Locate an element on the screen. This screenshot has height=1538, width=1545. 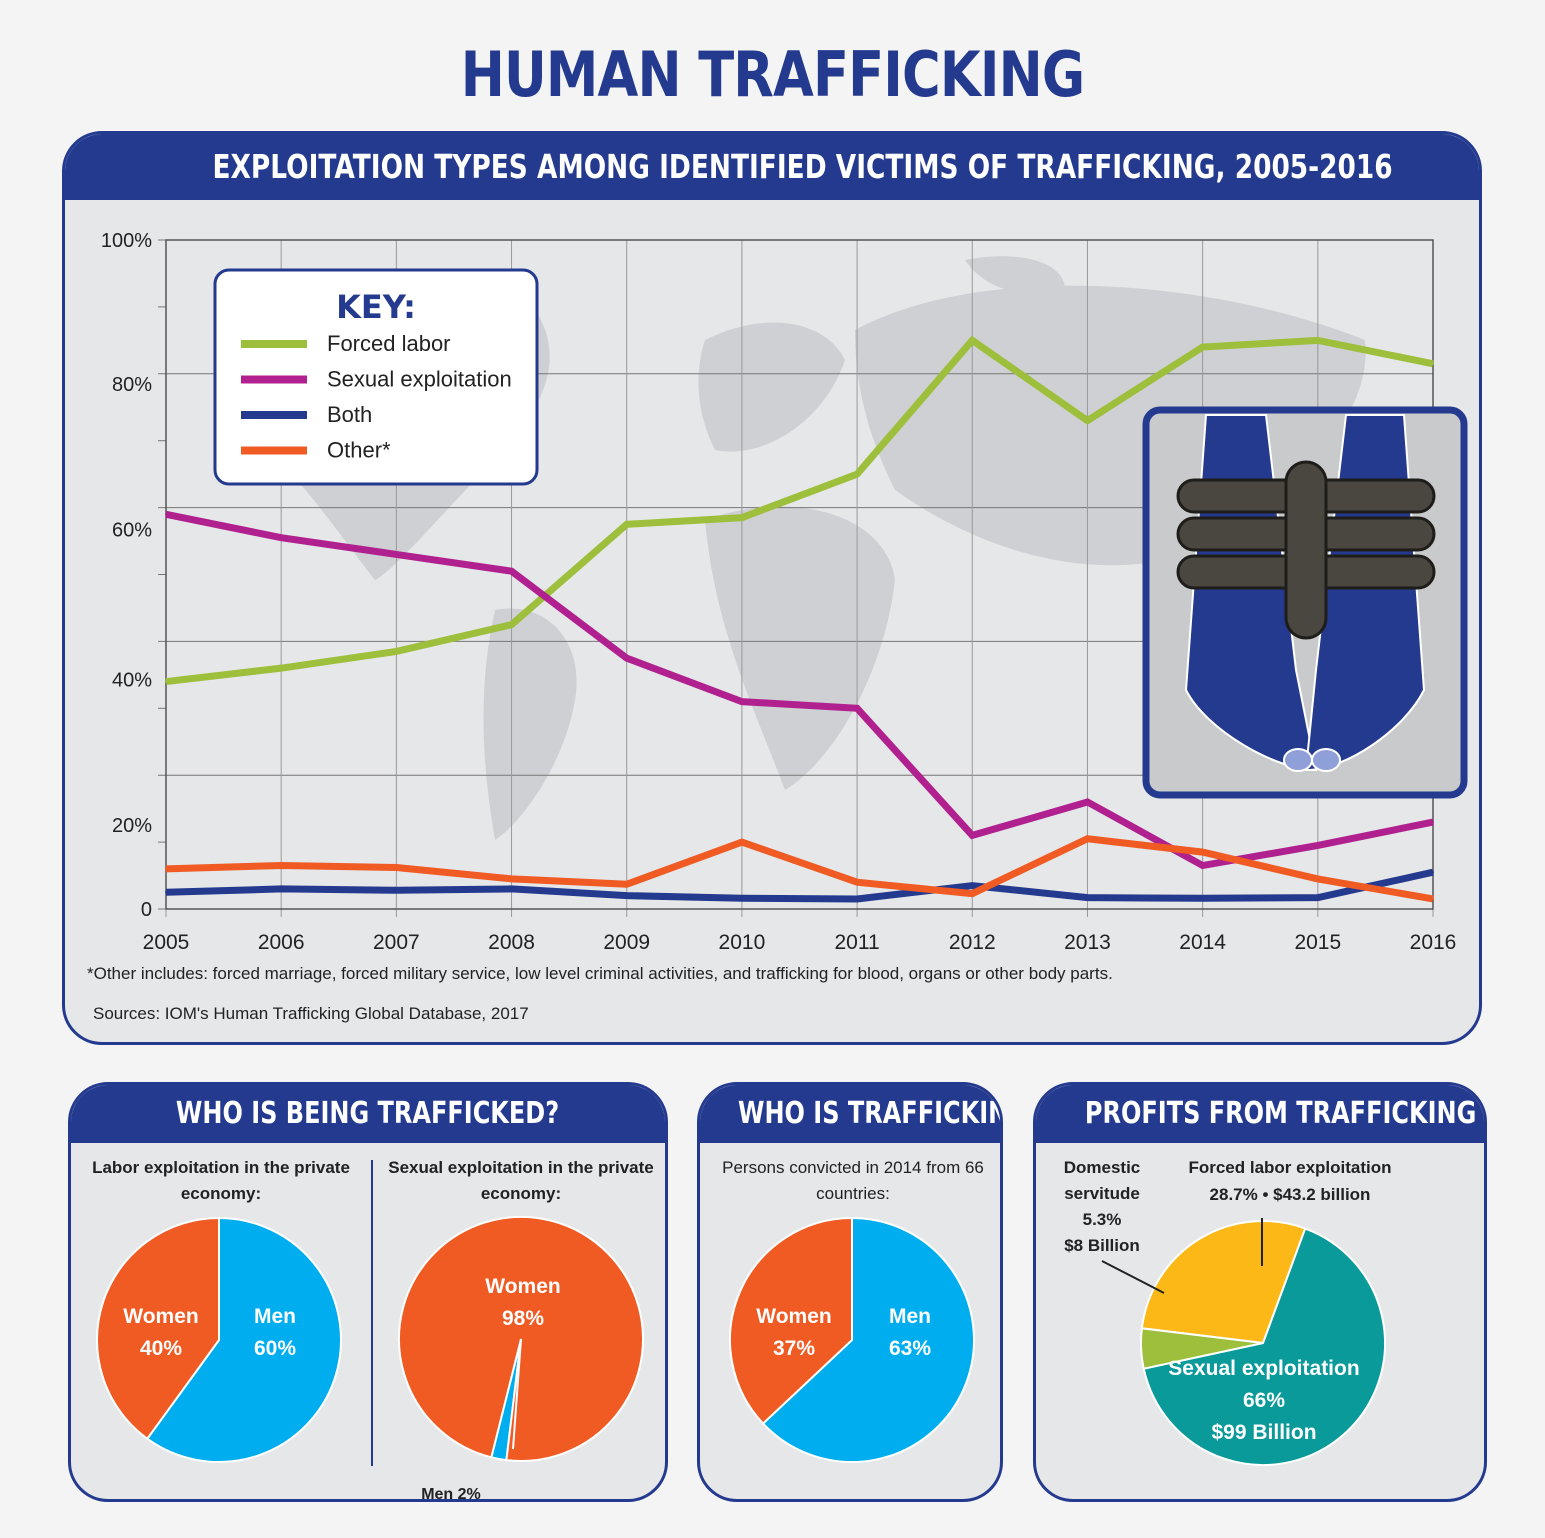
pie-label: 28.7% • $43.2 billion is located at coordinates (1290, 1194).